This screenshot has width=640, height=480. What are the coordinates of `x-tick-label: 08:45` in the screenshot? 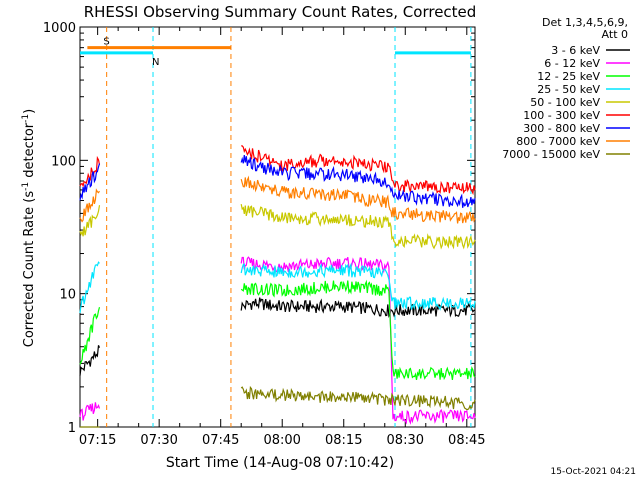 It's located at (466, 440).